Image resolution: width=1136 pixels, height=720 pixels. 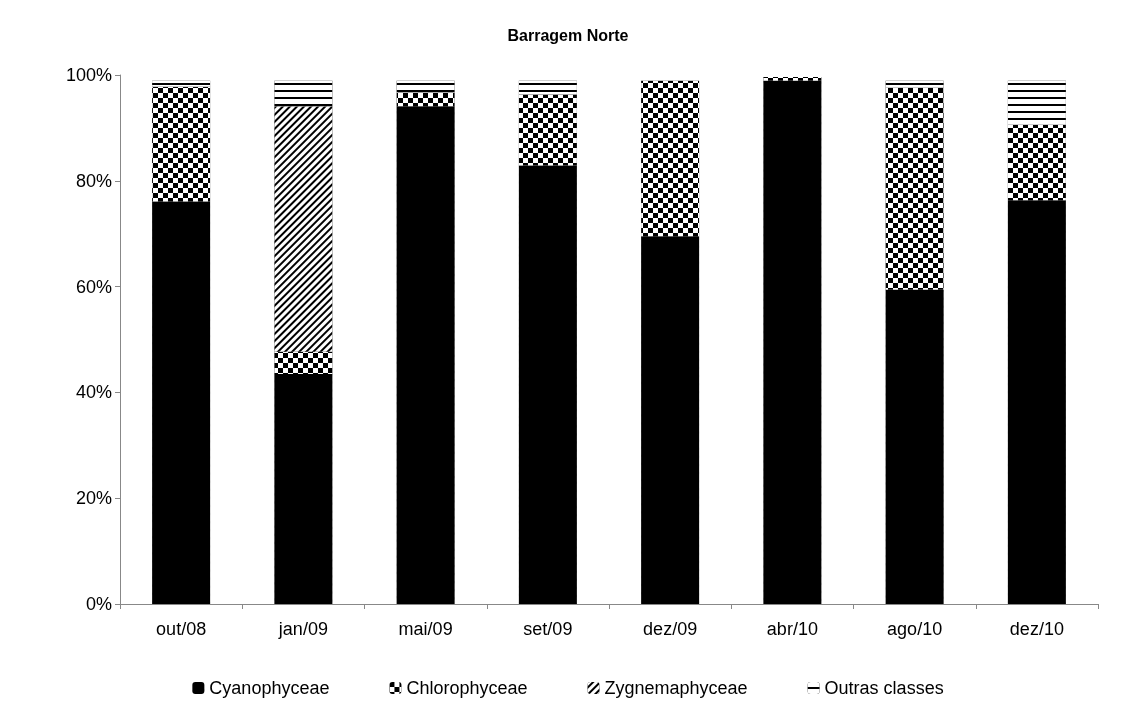 What do you see at coordinates (568, 35) in the screenshot?
I see `chart-title: Barragem Norte` at bounding box center [568, 35].